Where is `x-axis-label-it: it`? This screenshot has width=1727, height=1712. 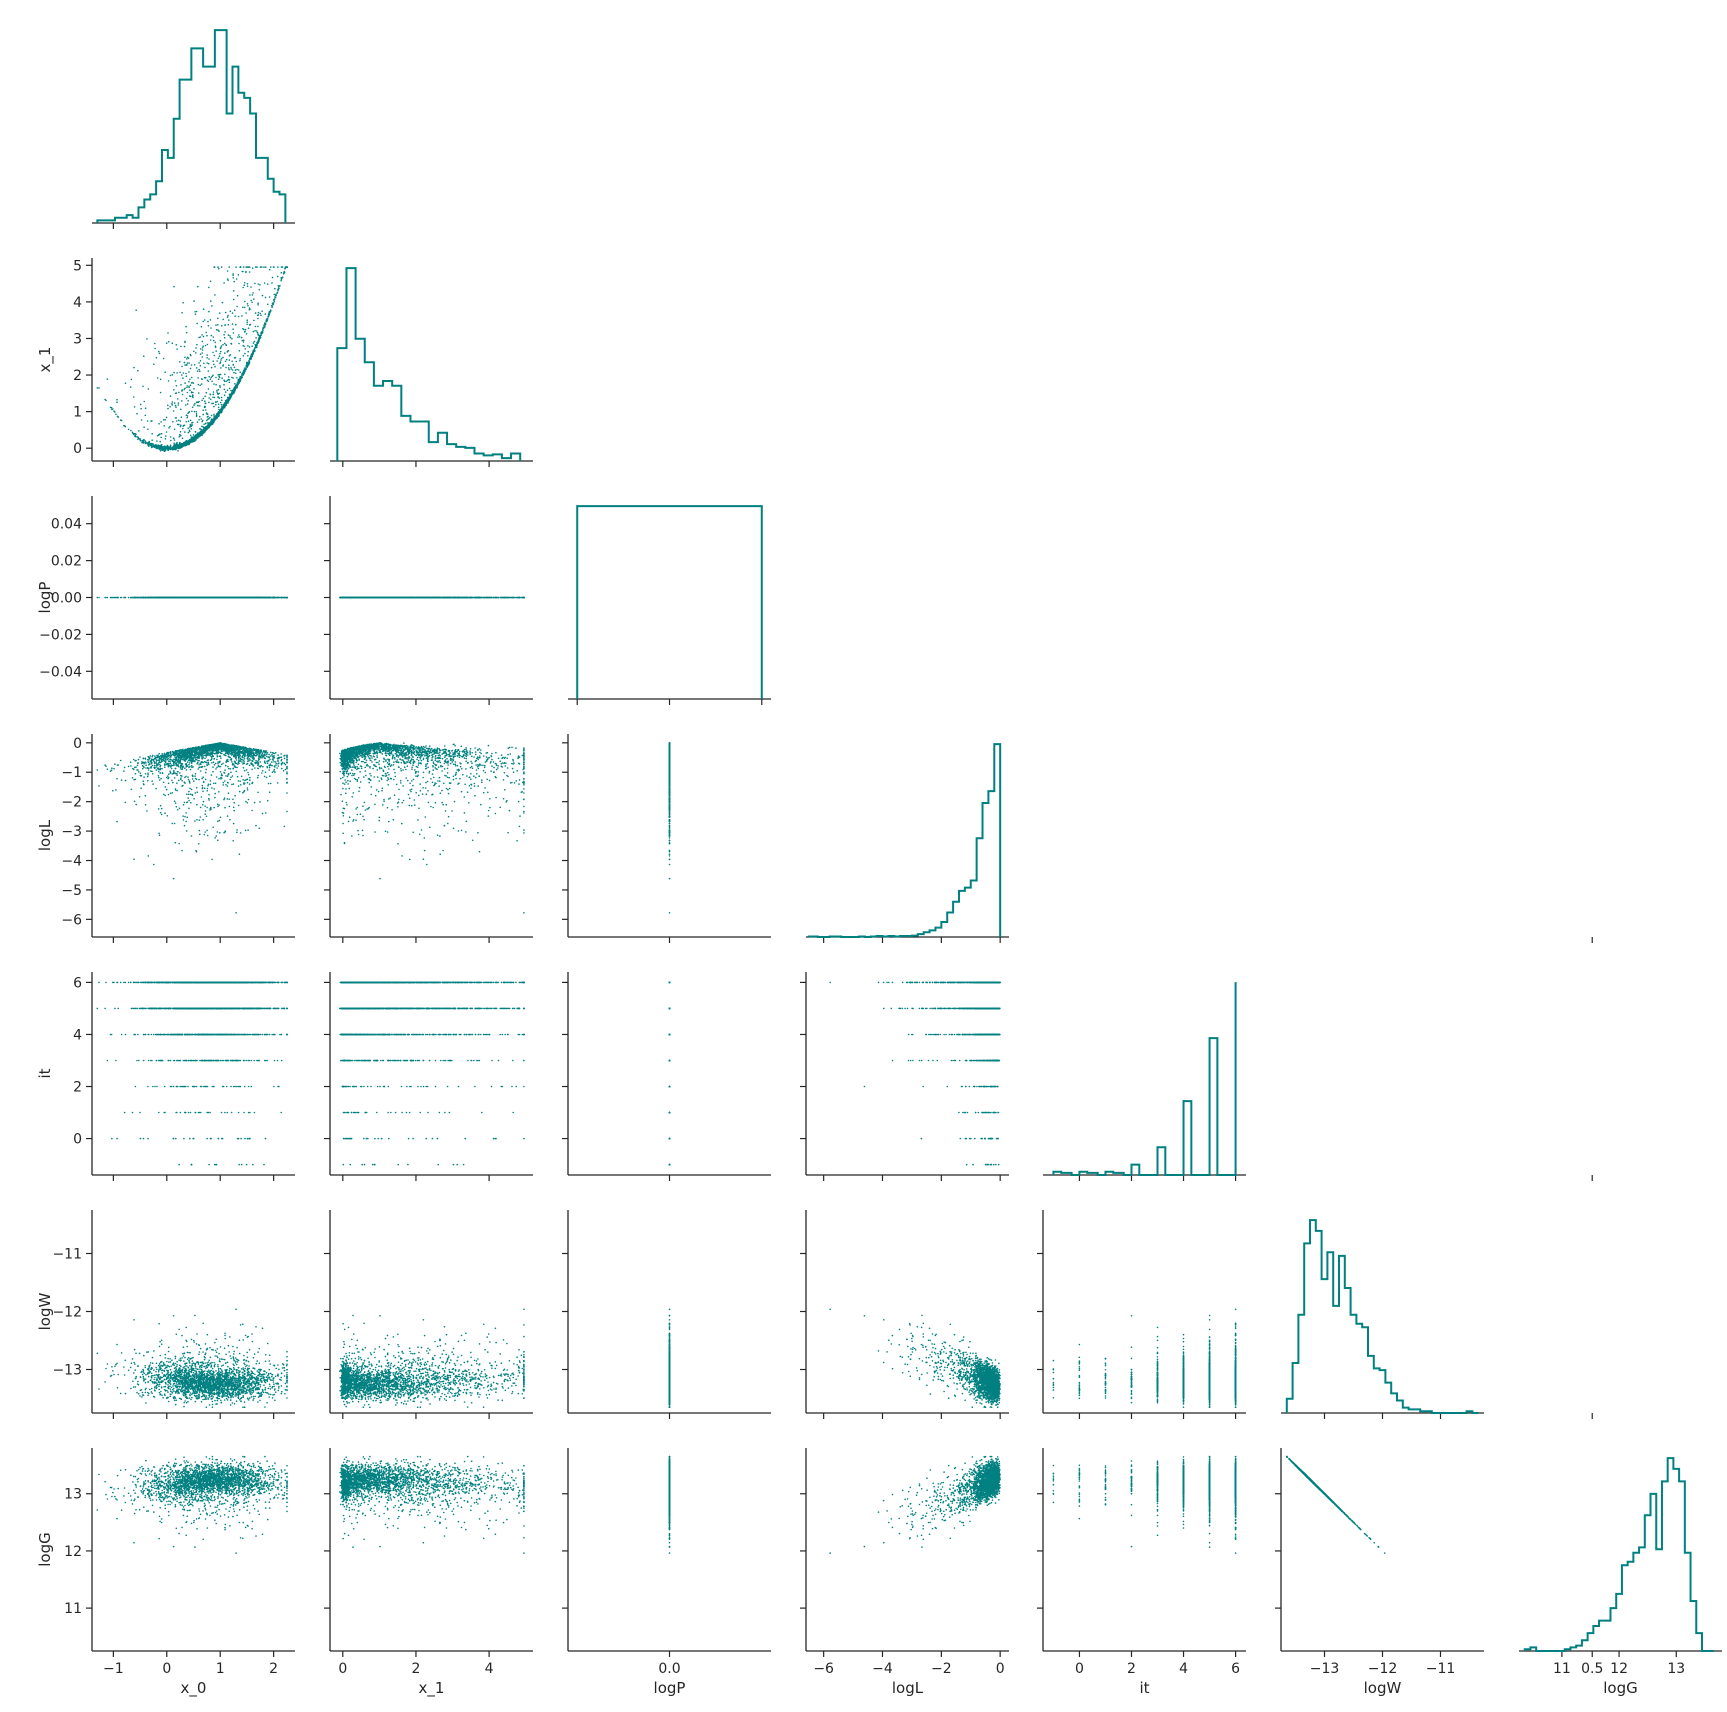 x-axis-label-it: it is located at coordinates (1144, 1688).